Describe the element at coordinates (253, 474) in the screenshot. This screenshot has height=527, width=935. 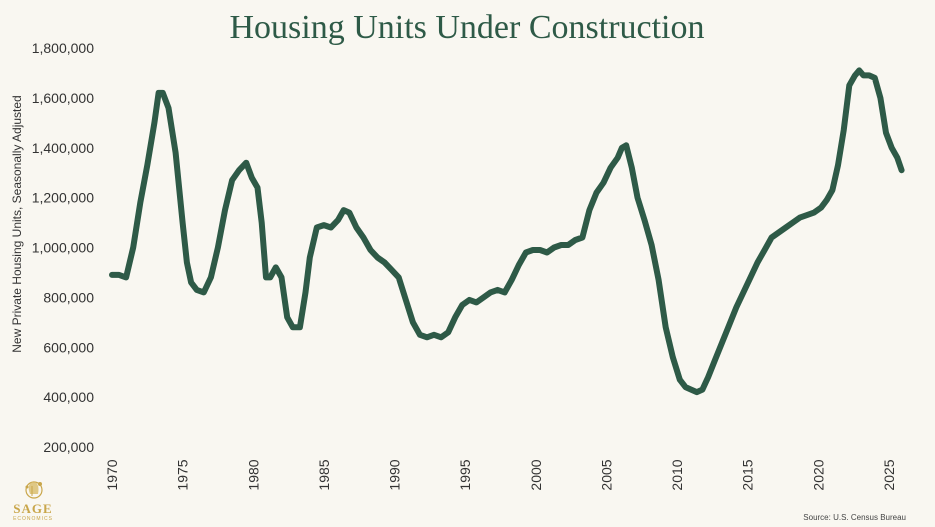
I see `x-tick-label: 1980` at that location.